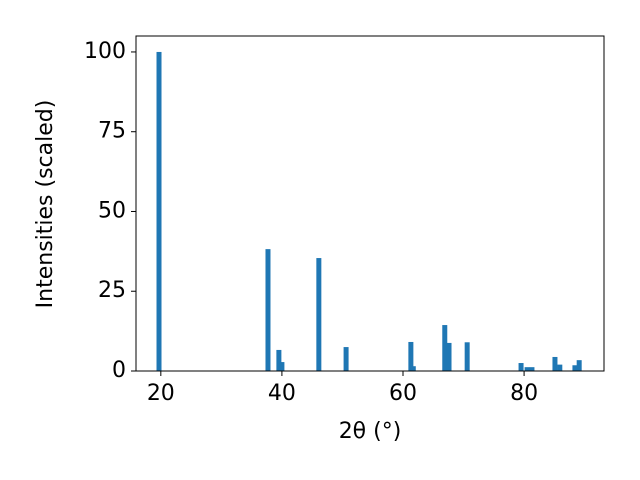 The width and height of the screenshot is (640, 480). What do you see at coordinates (112, 131) in the screenshot?
I see `y-tick-label: 75` at bounding box center [112, 131].